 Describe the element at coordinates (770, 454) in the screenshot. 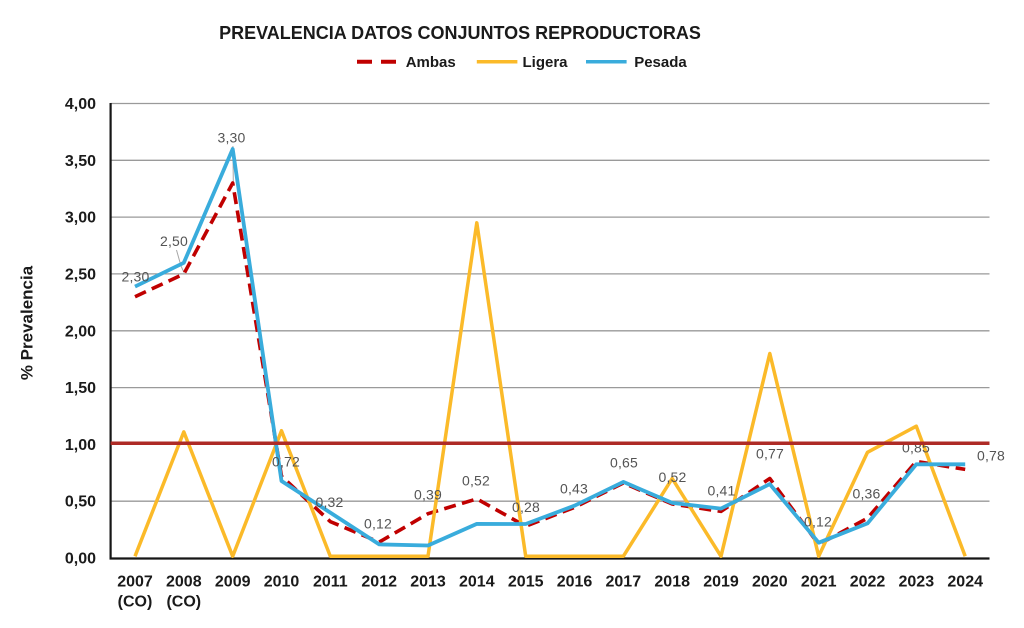

I see `svg-text: 0,77` at that location.